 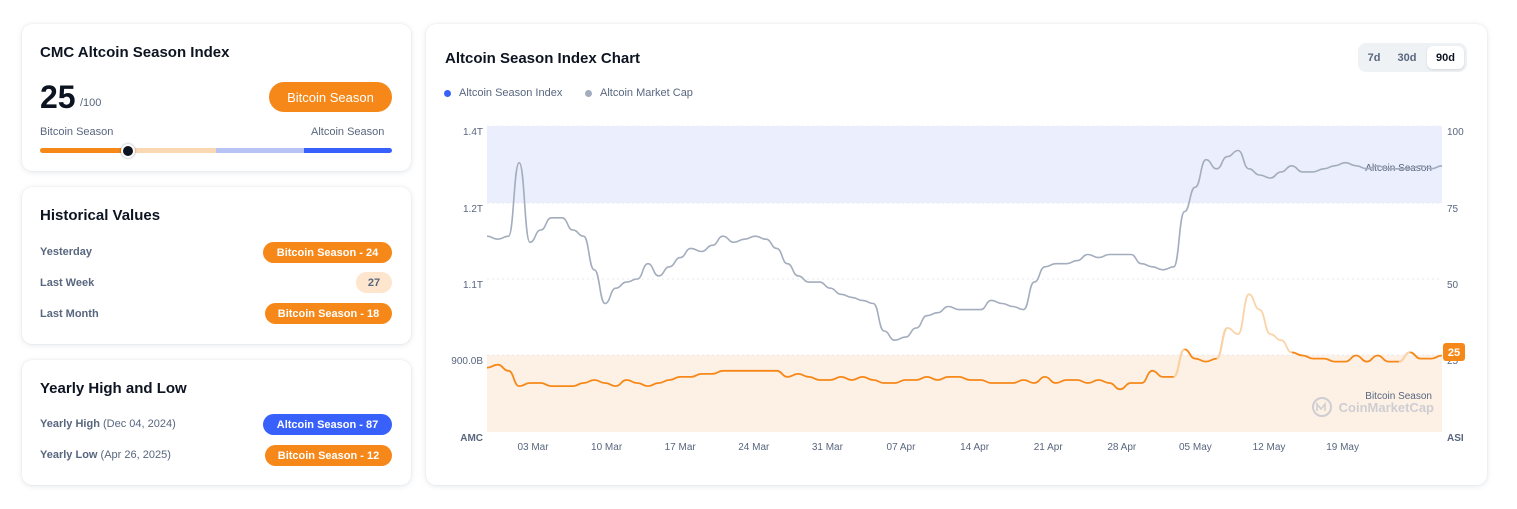 I want to click on yearly-low-label: Yearly Low (Apr 26, 2025), so click(x=105, y=455).